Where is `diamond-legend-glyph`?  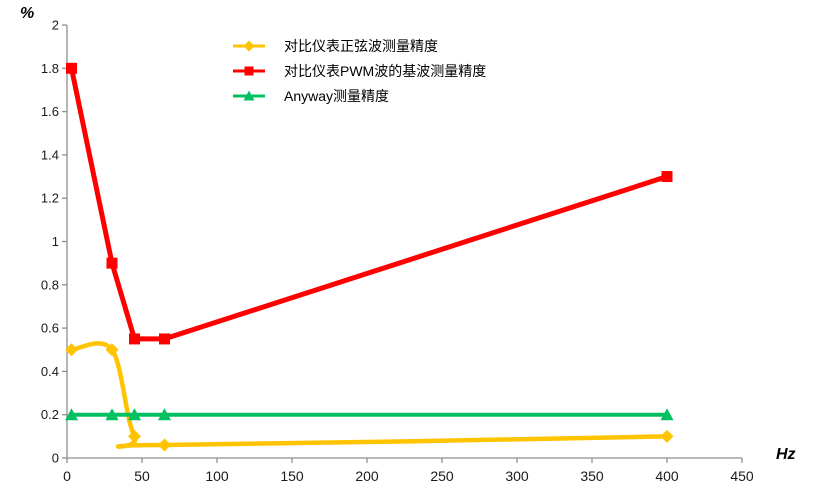
diamond-legend-glyph is located at coordinates (249, 45).